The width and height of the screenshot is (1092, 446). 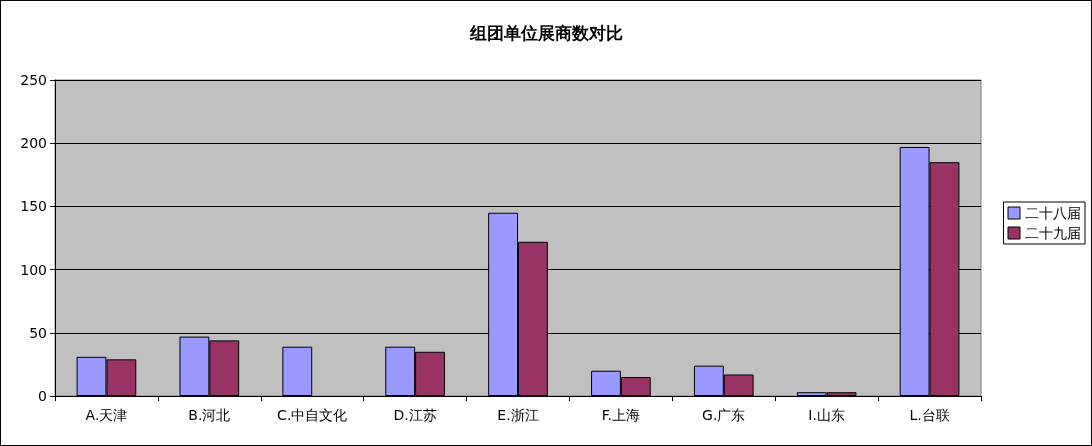 I want to click on x-tick-label: C.中自文化, so click(x=312, y=415).